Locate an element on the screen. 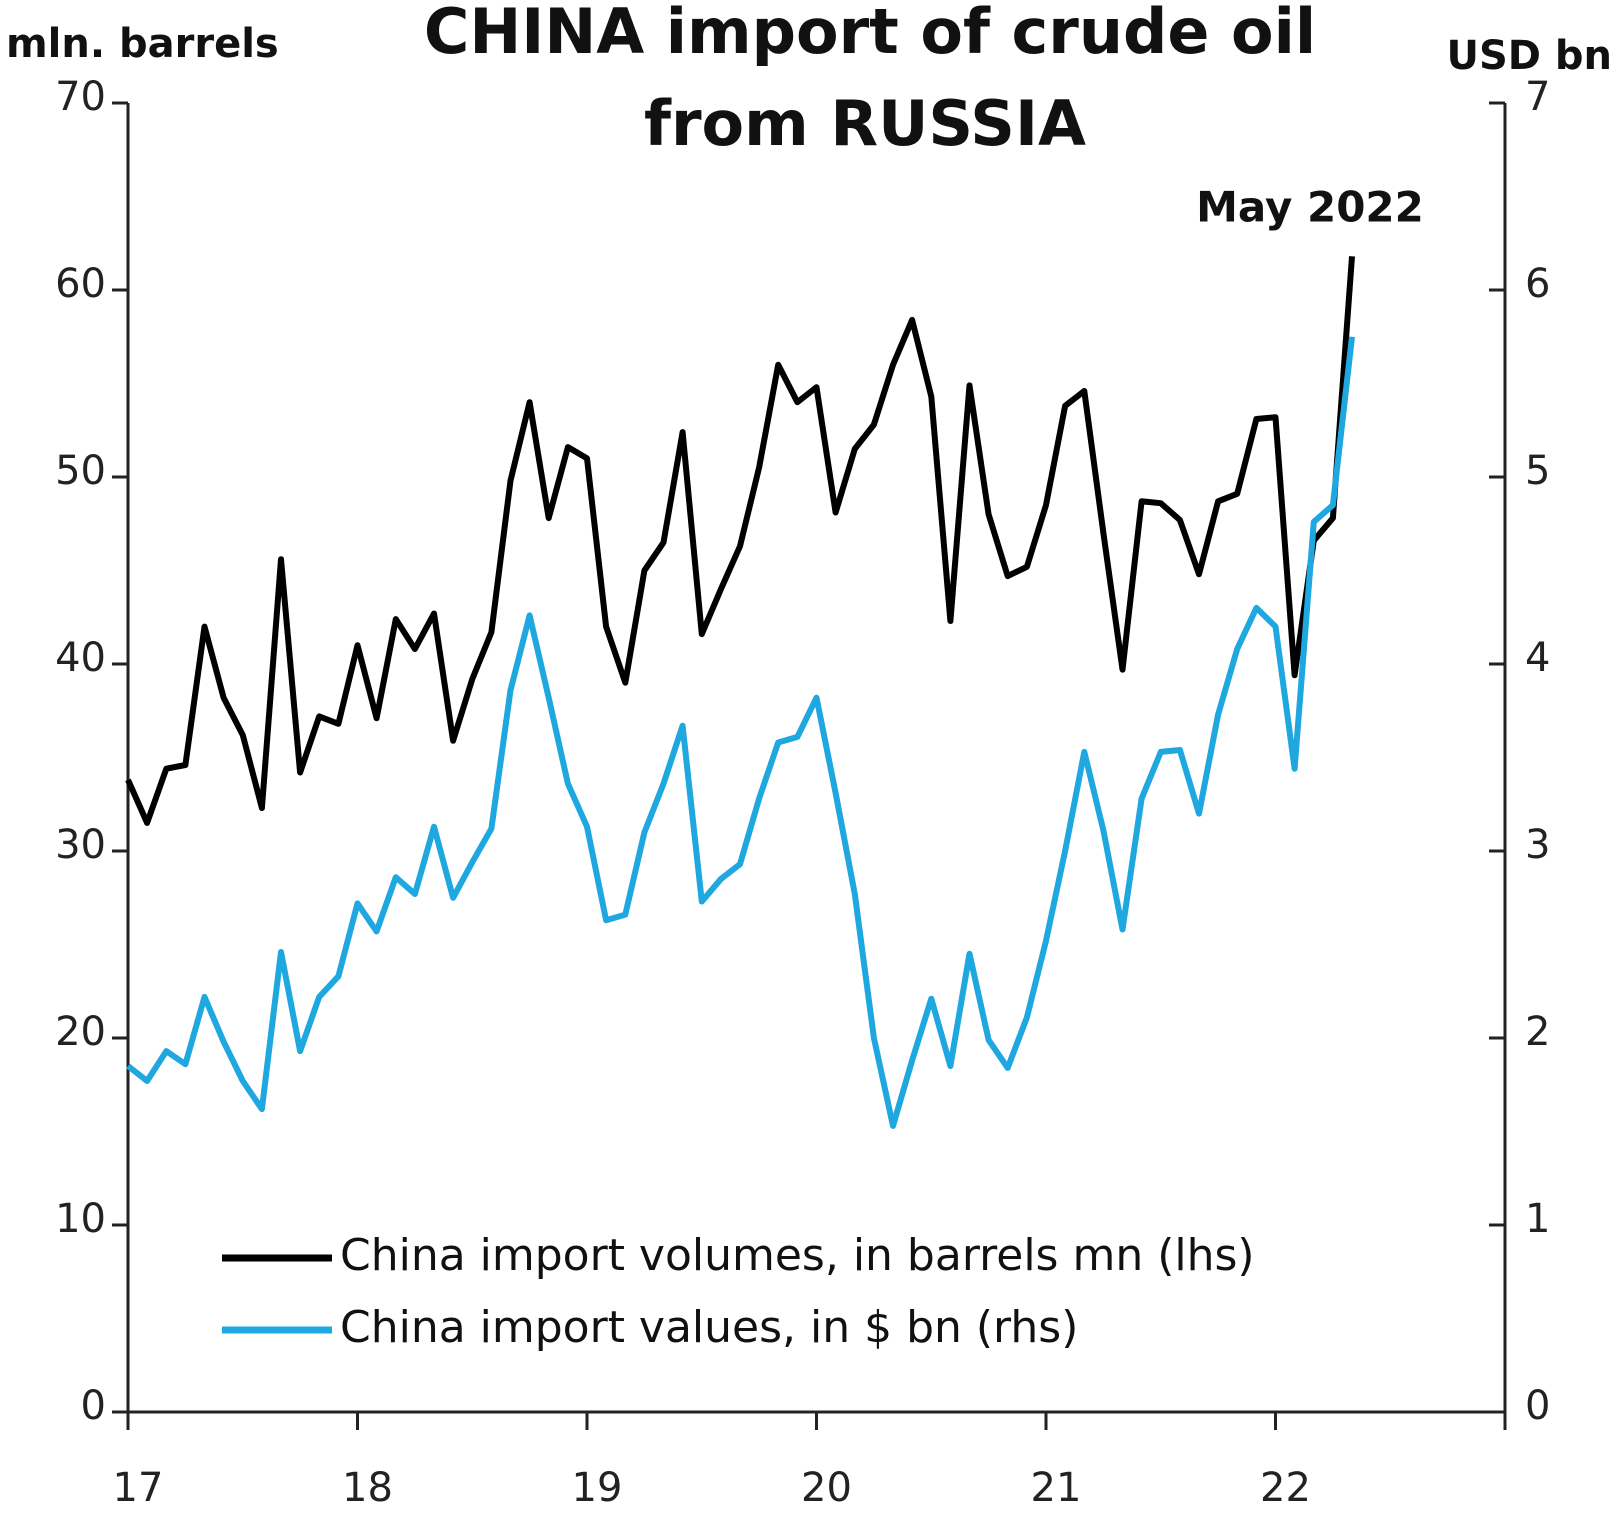  y-tick-label: 0 is located at coordinates (93, 1406).